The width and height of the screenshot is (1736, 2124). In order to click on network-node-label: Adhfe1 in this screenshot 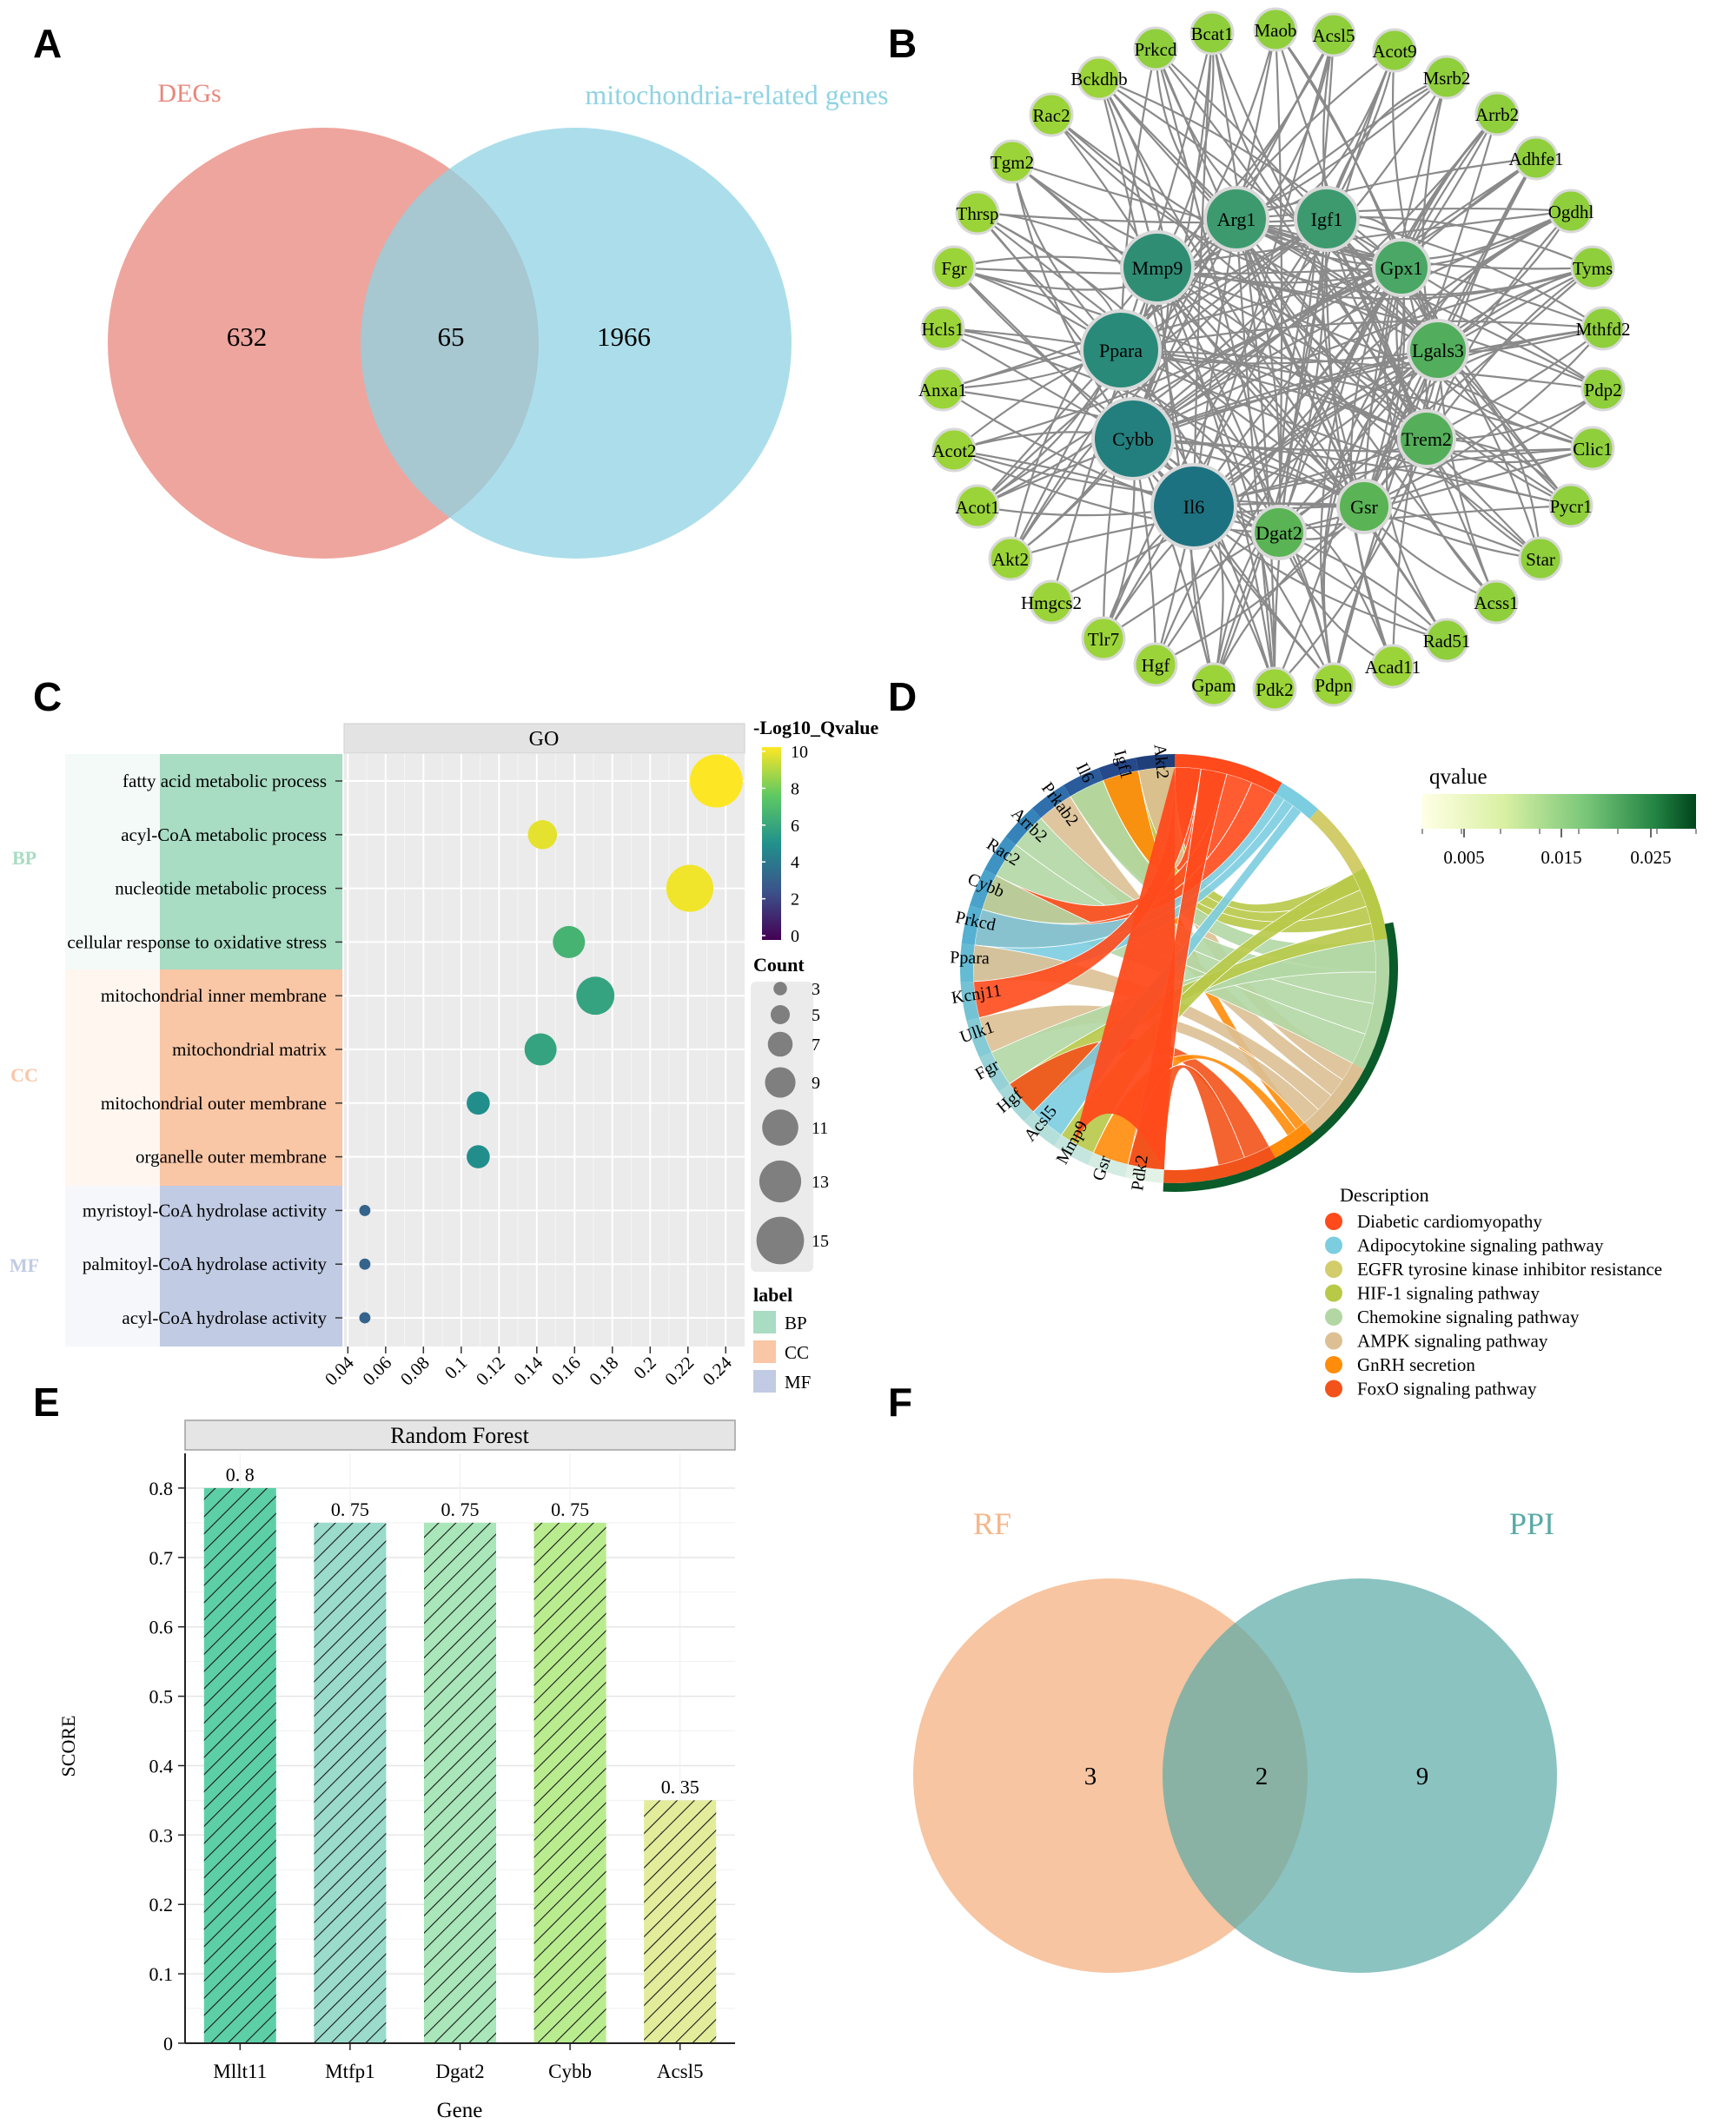, I will do `click(1536, 159)`.